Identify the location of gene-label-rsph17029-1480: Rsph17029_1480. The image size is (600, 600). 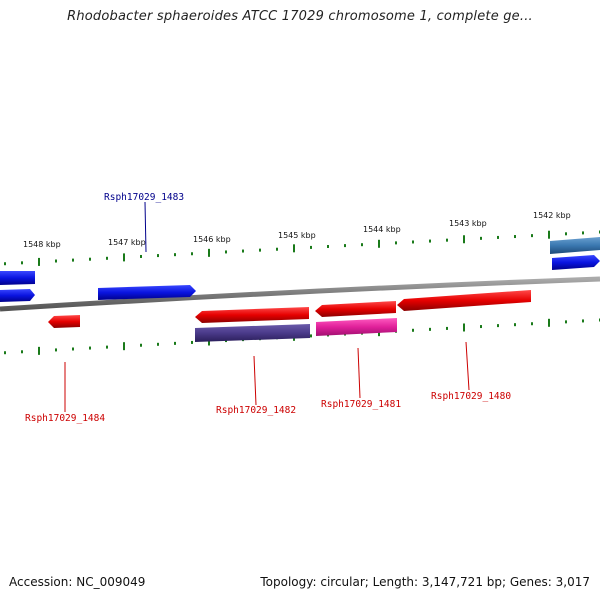
(471, 396).